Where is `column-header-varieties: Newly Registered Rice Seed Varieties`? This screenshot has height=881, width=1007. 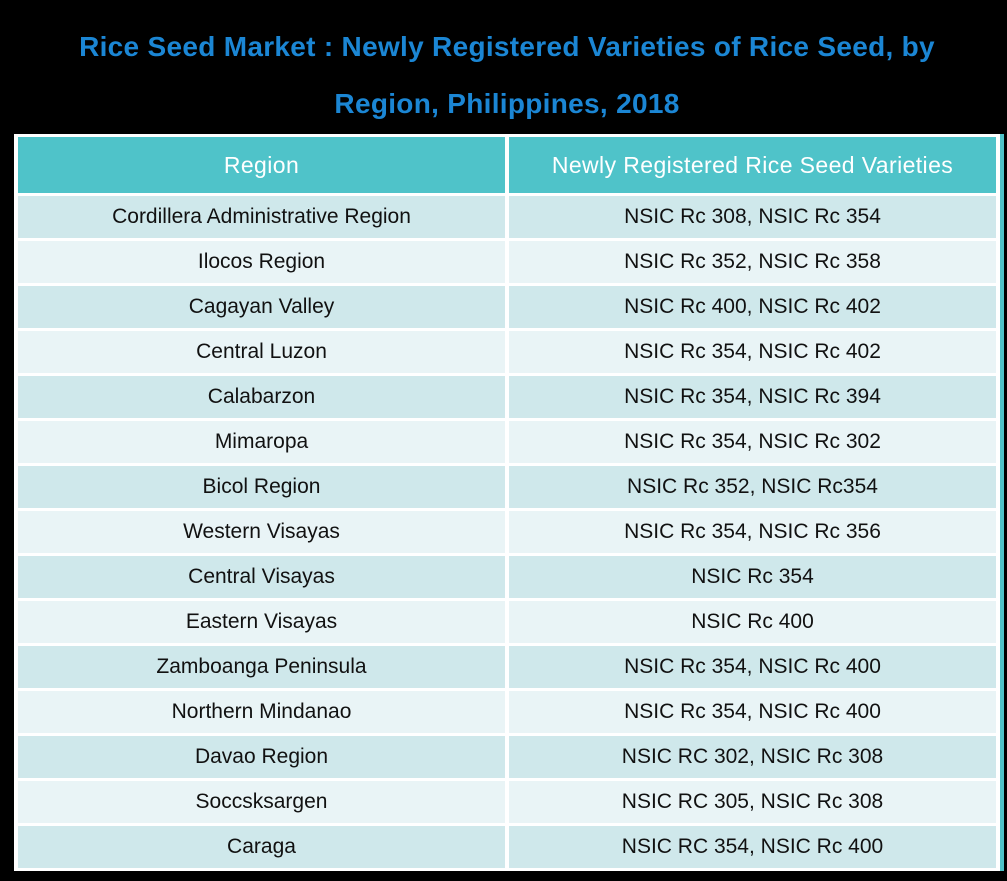 column-header-varieties: Newly Registered Rice Seed Varieties is located at coordinates (752, 165).